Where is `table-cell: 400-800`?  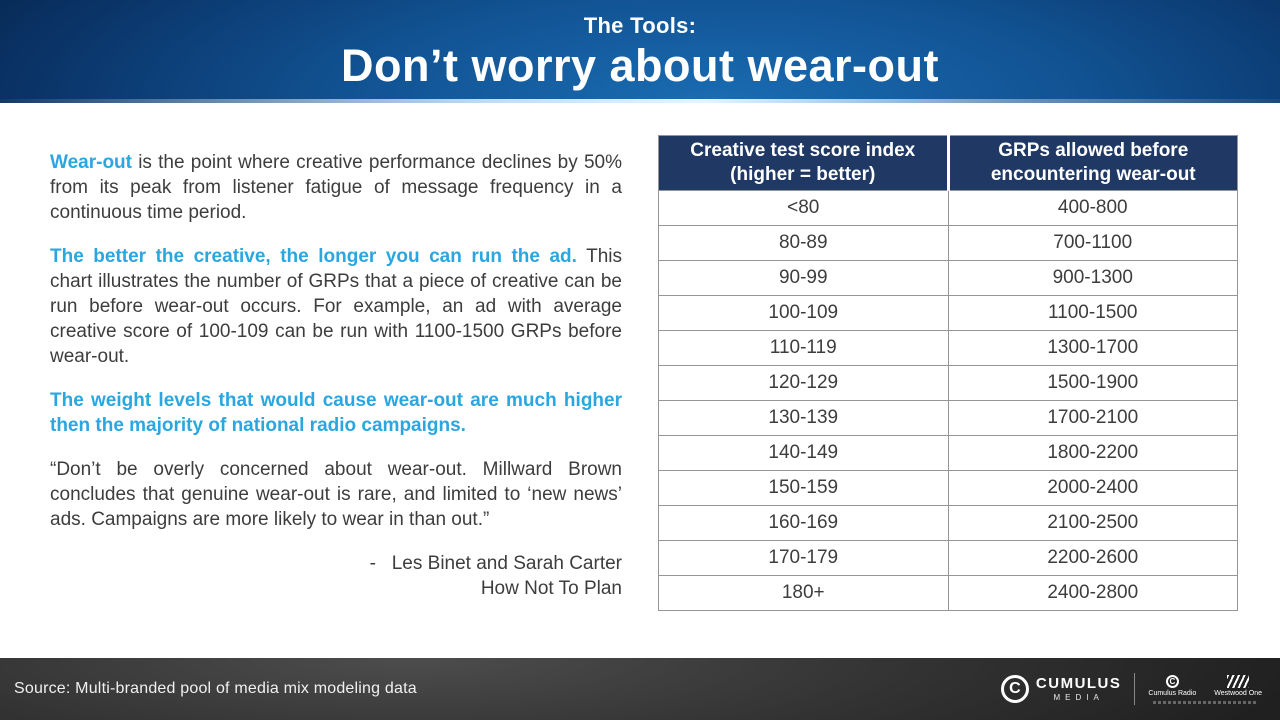 table-cell: 400-800 is located at coordinates (1092, 208).